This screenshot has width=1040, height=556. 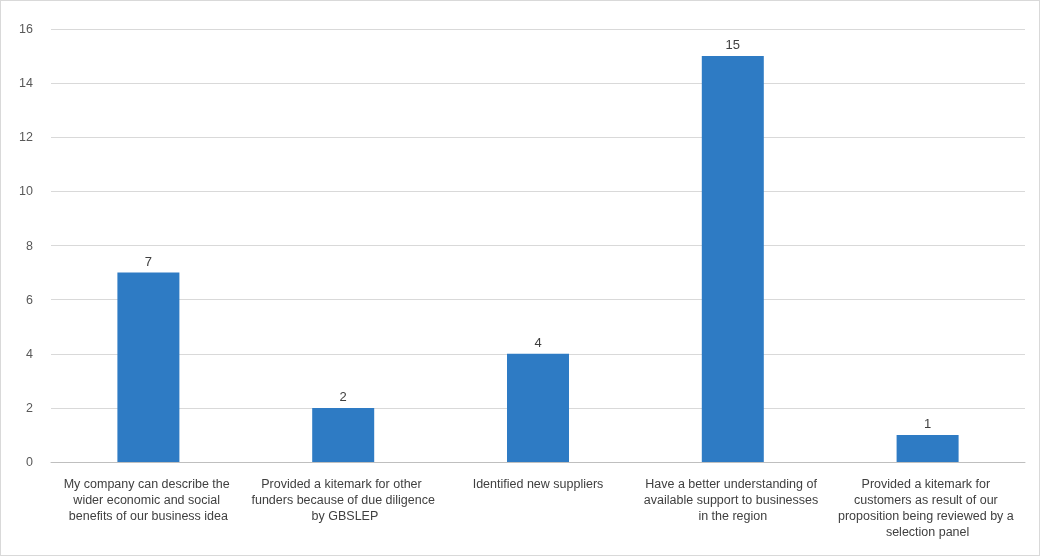 What do you see at coordinates (30, 407) in the screenshot?
I see `y-tick-label: 2` at bounding box center [30, 407].